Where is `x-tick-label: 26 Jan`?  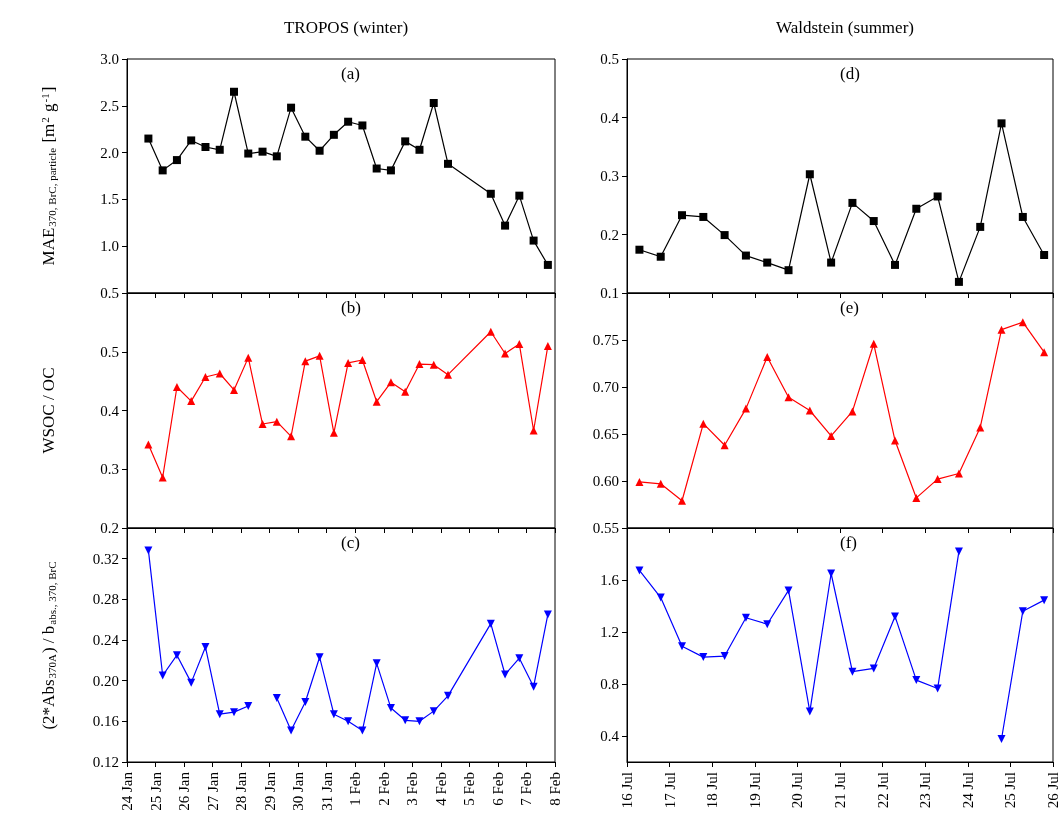
x-tick-label: 26 Jan is located at coordinates (184, 791).